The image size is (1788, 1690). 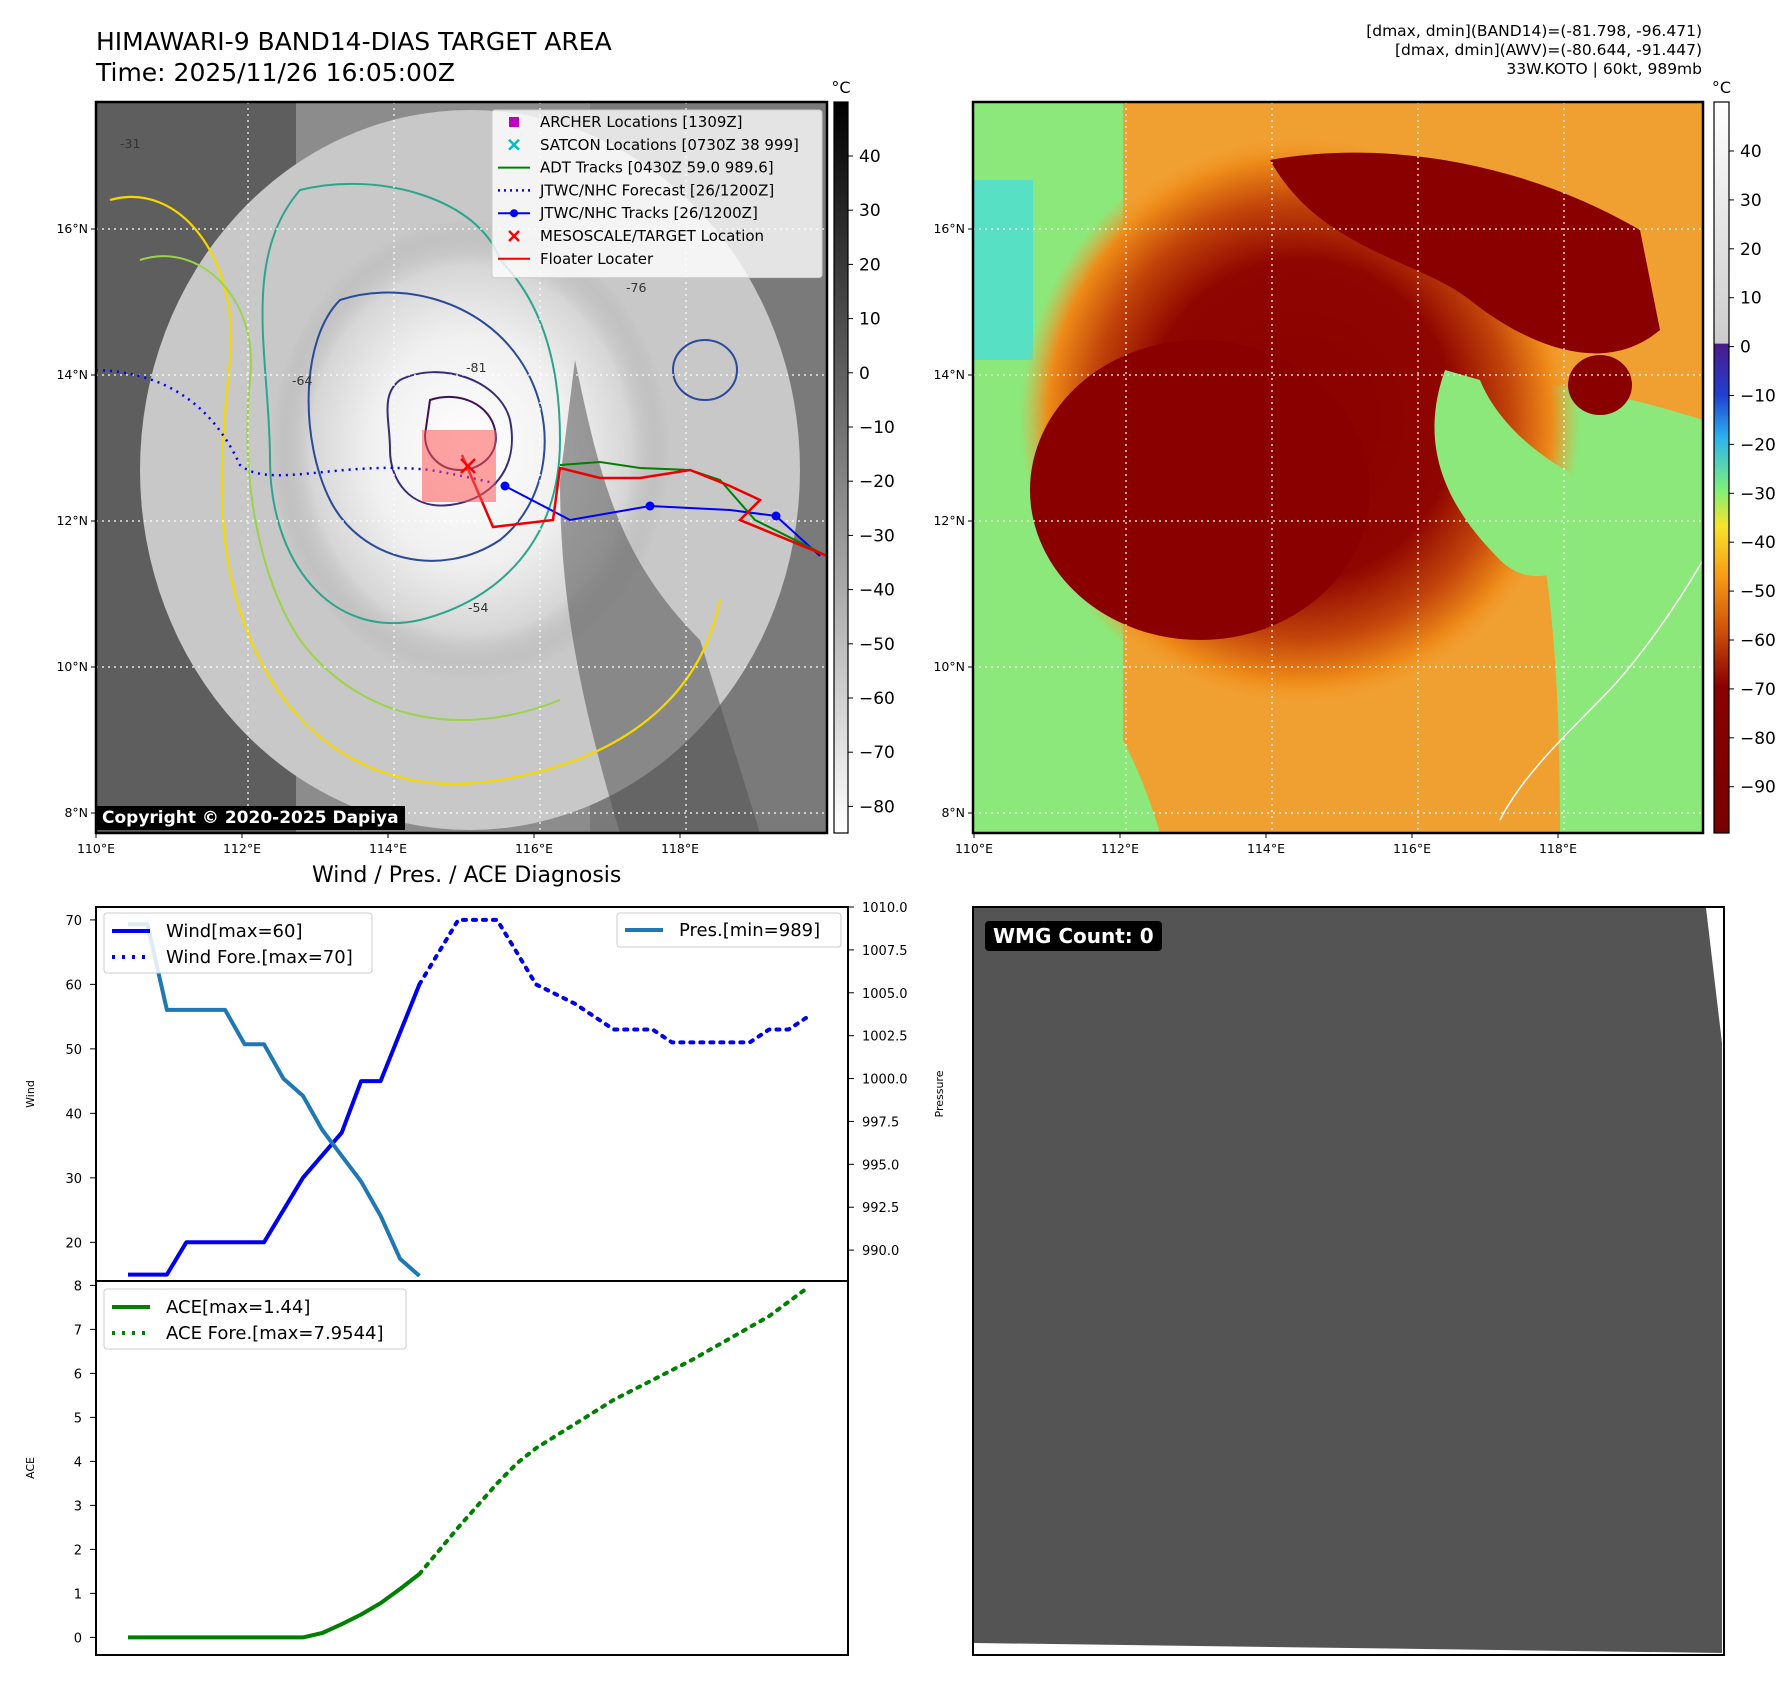 I want to click on colorbar-tick-label: −70, so click(x=877, y=753).